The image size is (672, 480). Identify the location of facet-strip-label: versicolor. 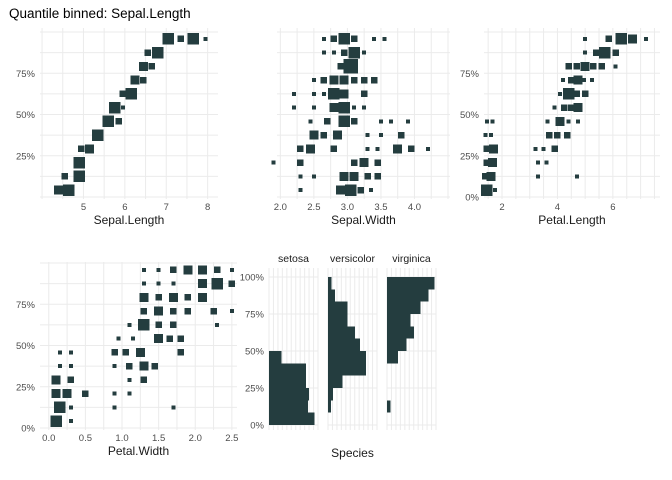
(352, 259).